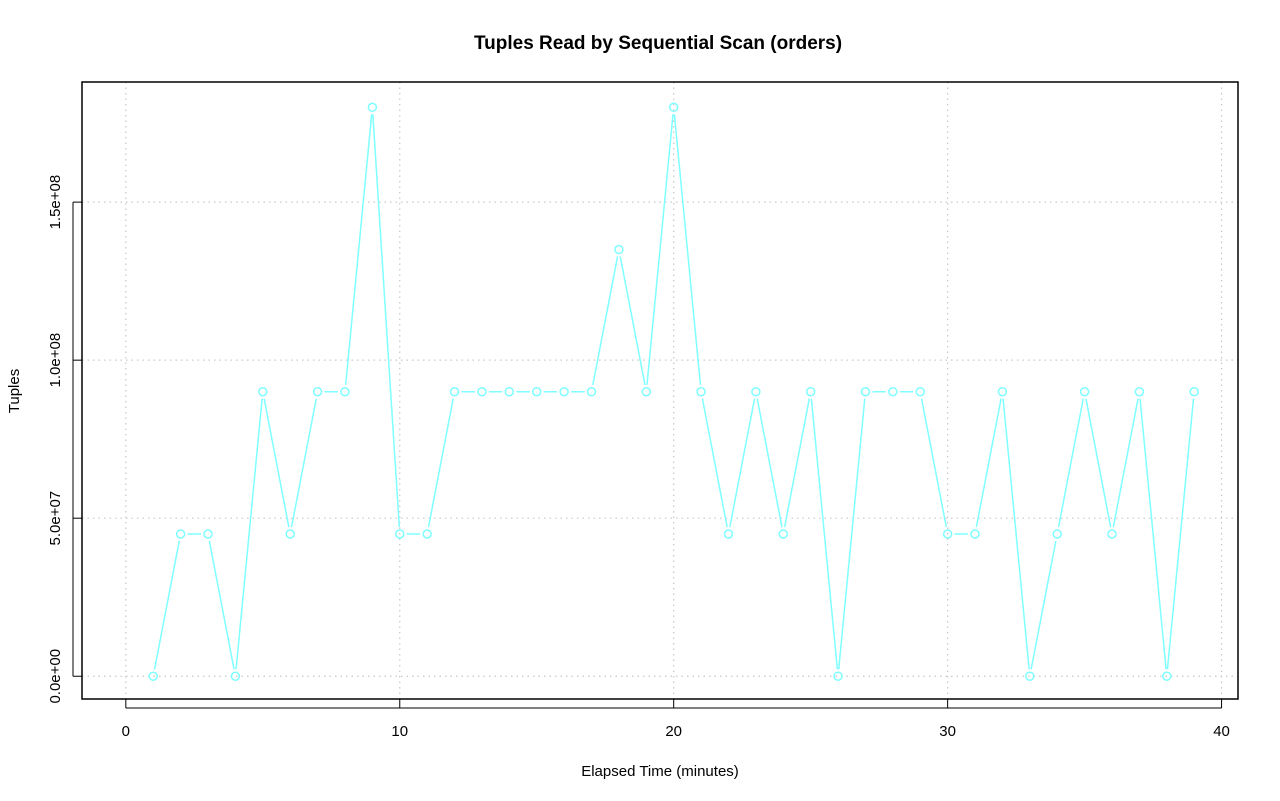  What do you see at coordinates (126, 731) in the screenshot?
I see `x-tick-label: 0` at bounding box center [126, 731].